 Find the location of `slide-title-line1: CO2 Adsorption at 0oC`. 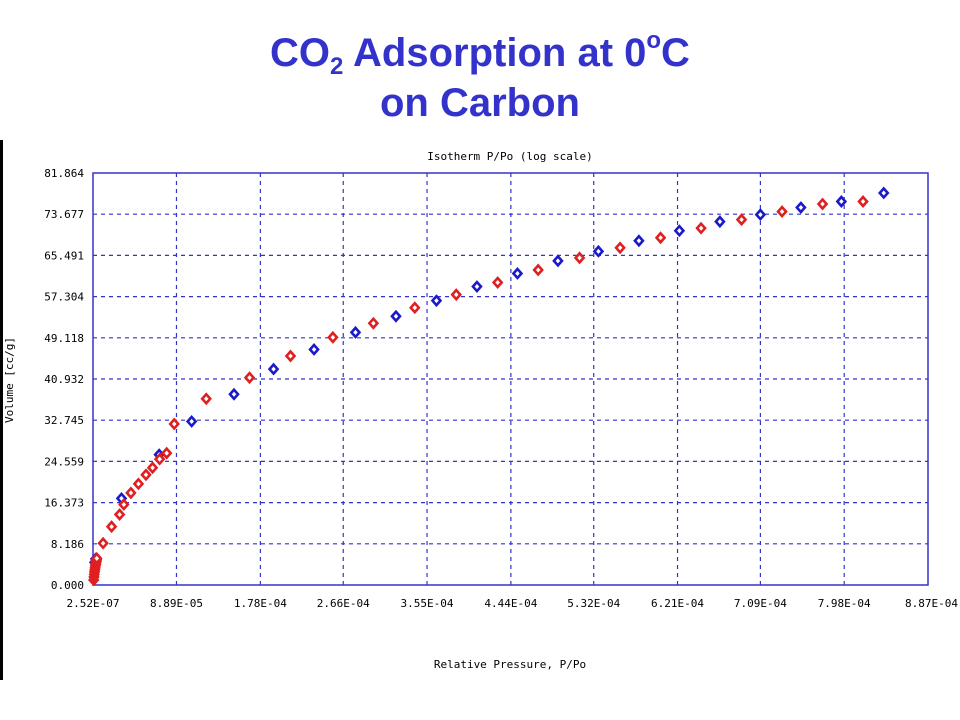

slide-title-line1: CO2 Adsorption at 0oC is located at coordinates (480, 53).